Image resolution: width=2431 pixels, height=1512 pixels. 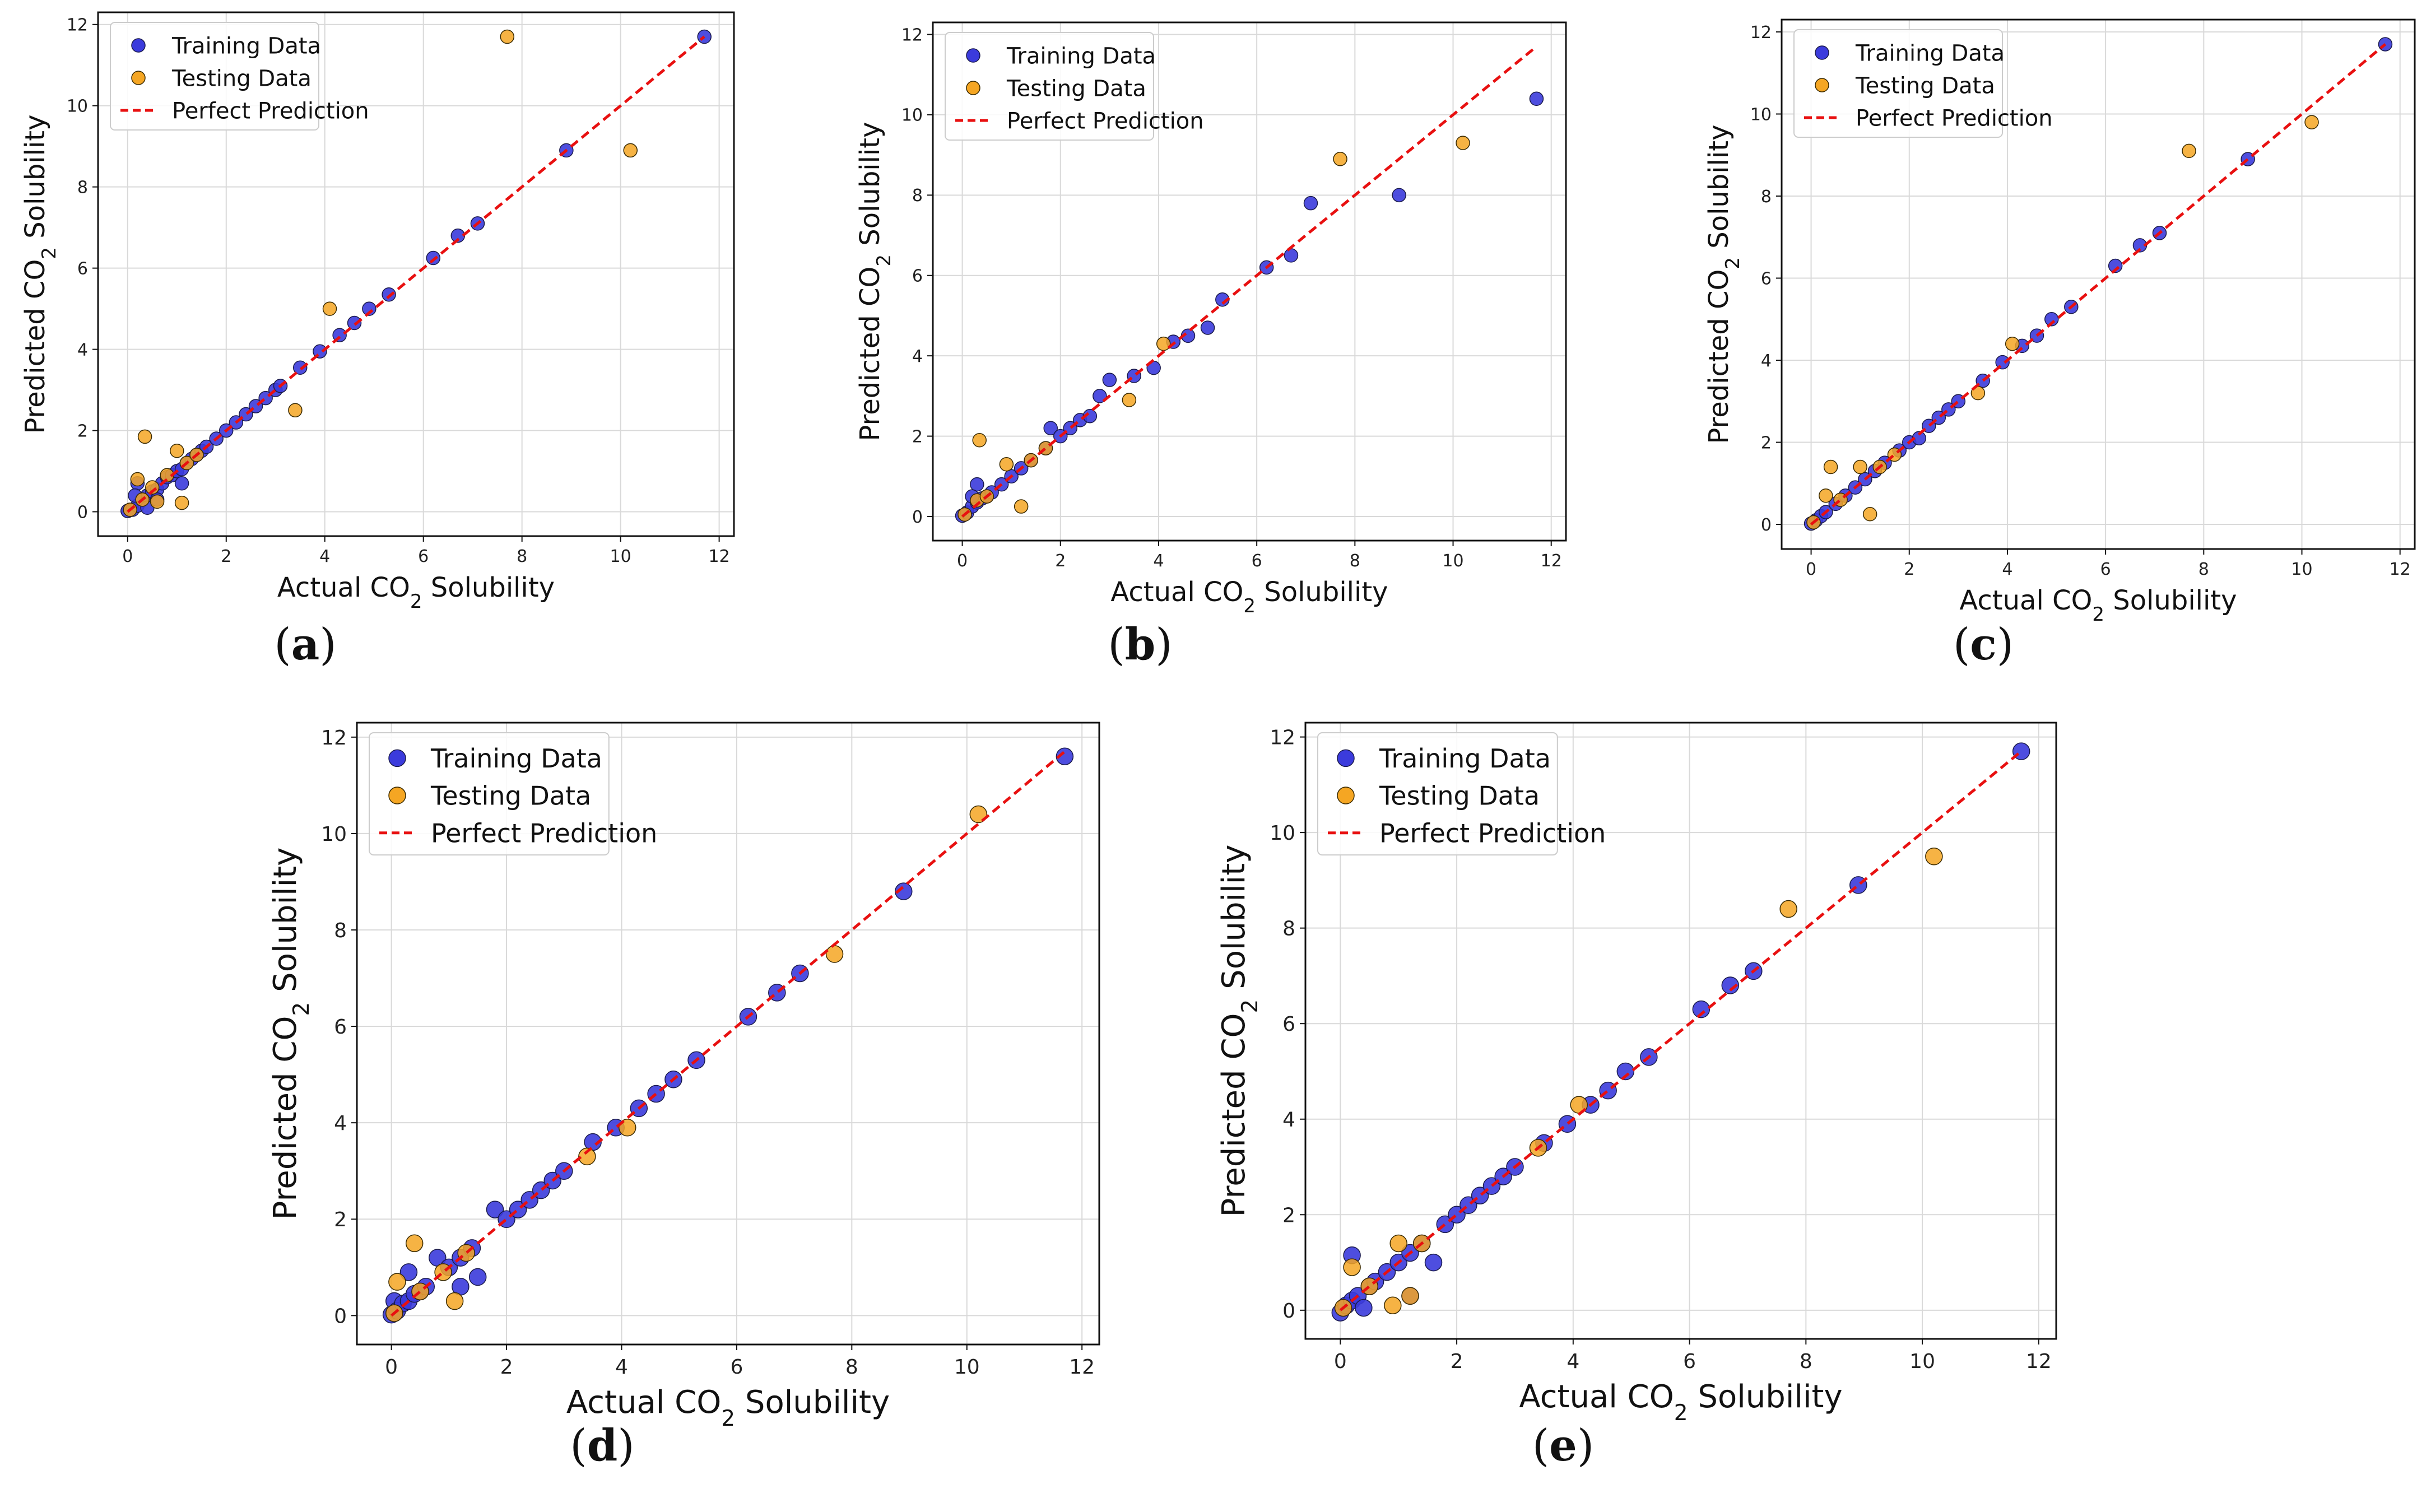 What do you see at coordinates (1563, 1445) in the screenshot?
I see `panel-caption: (e)` at bounding box center [1563, 1445].